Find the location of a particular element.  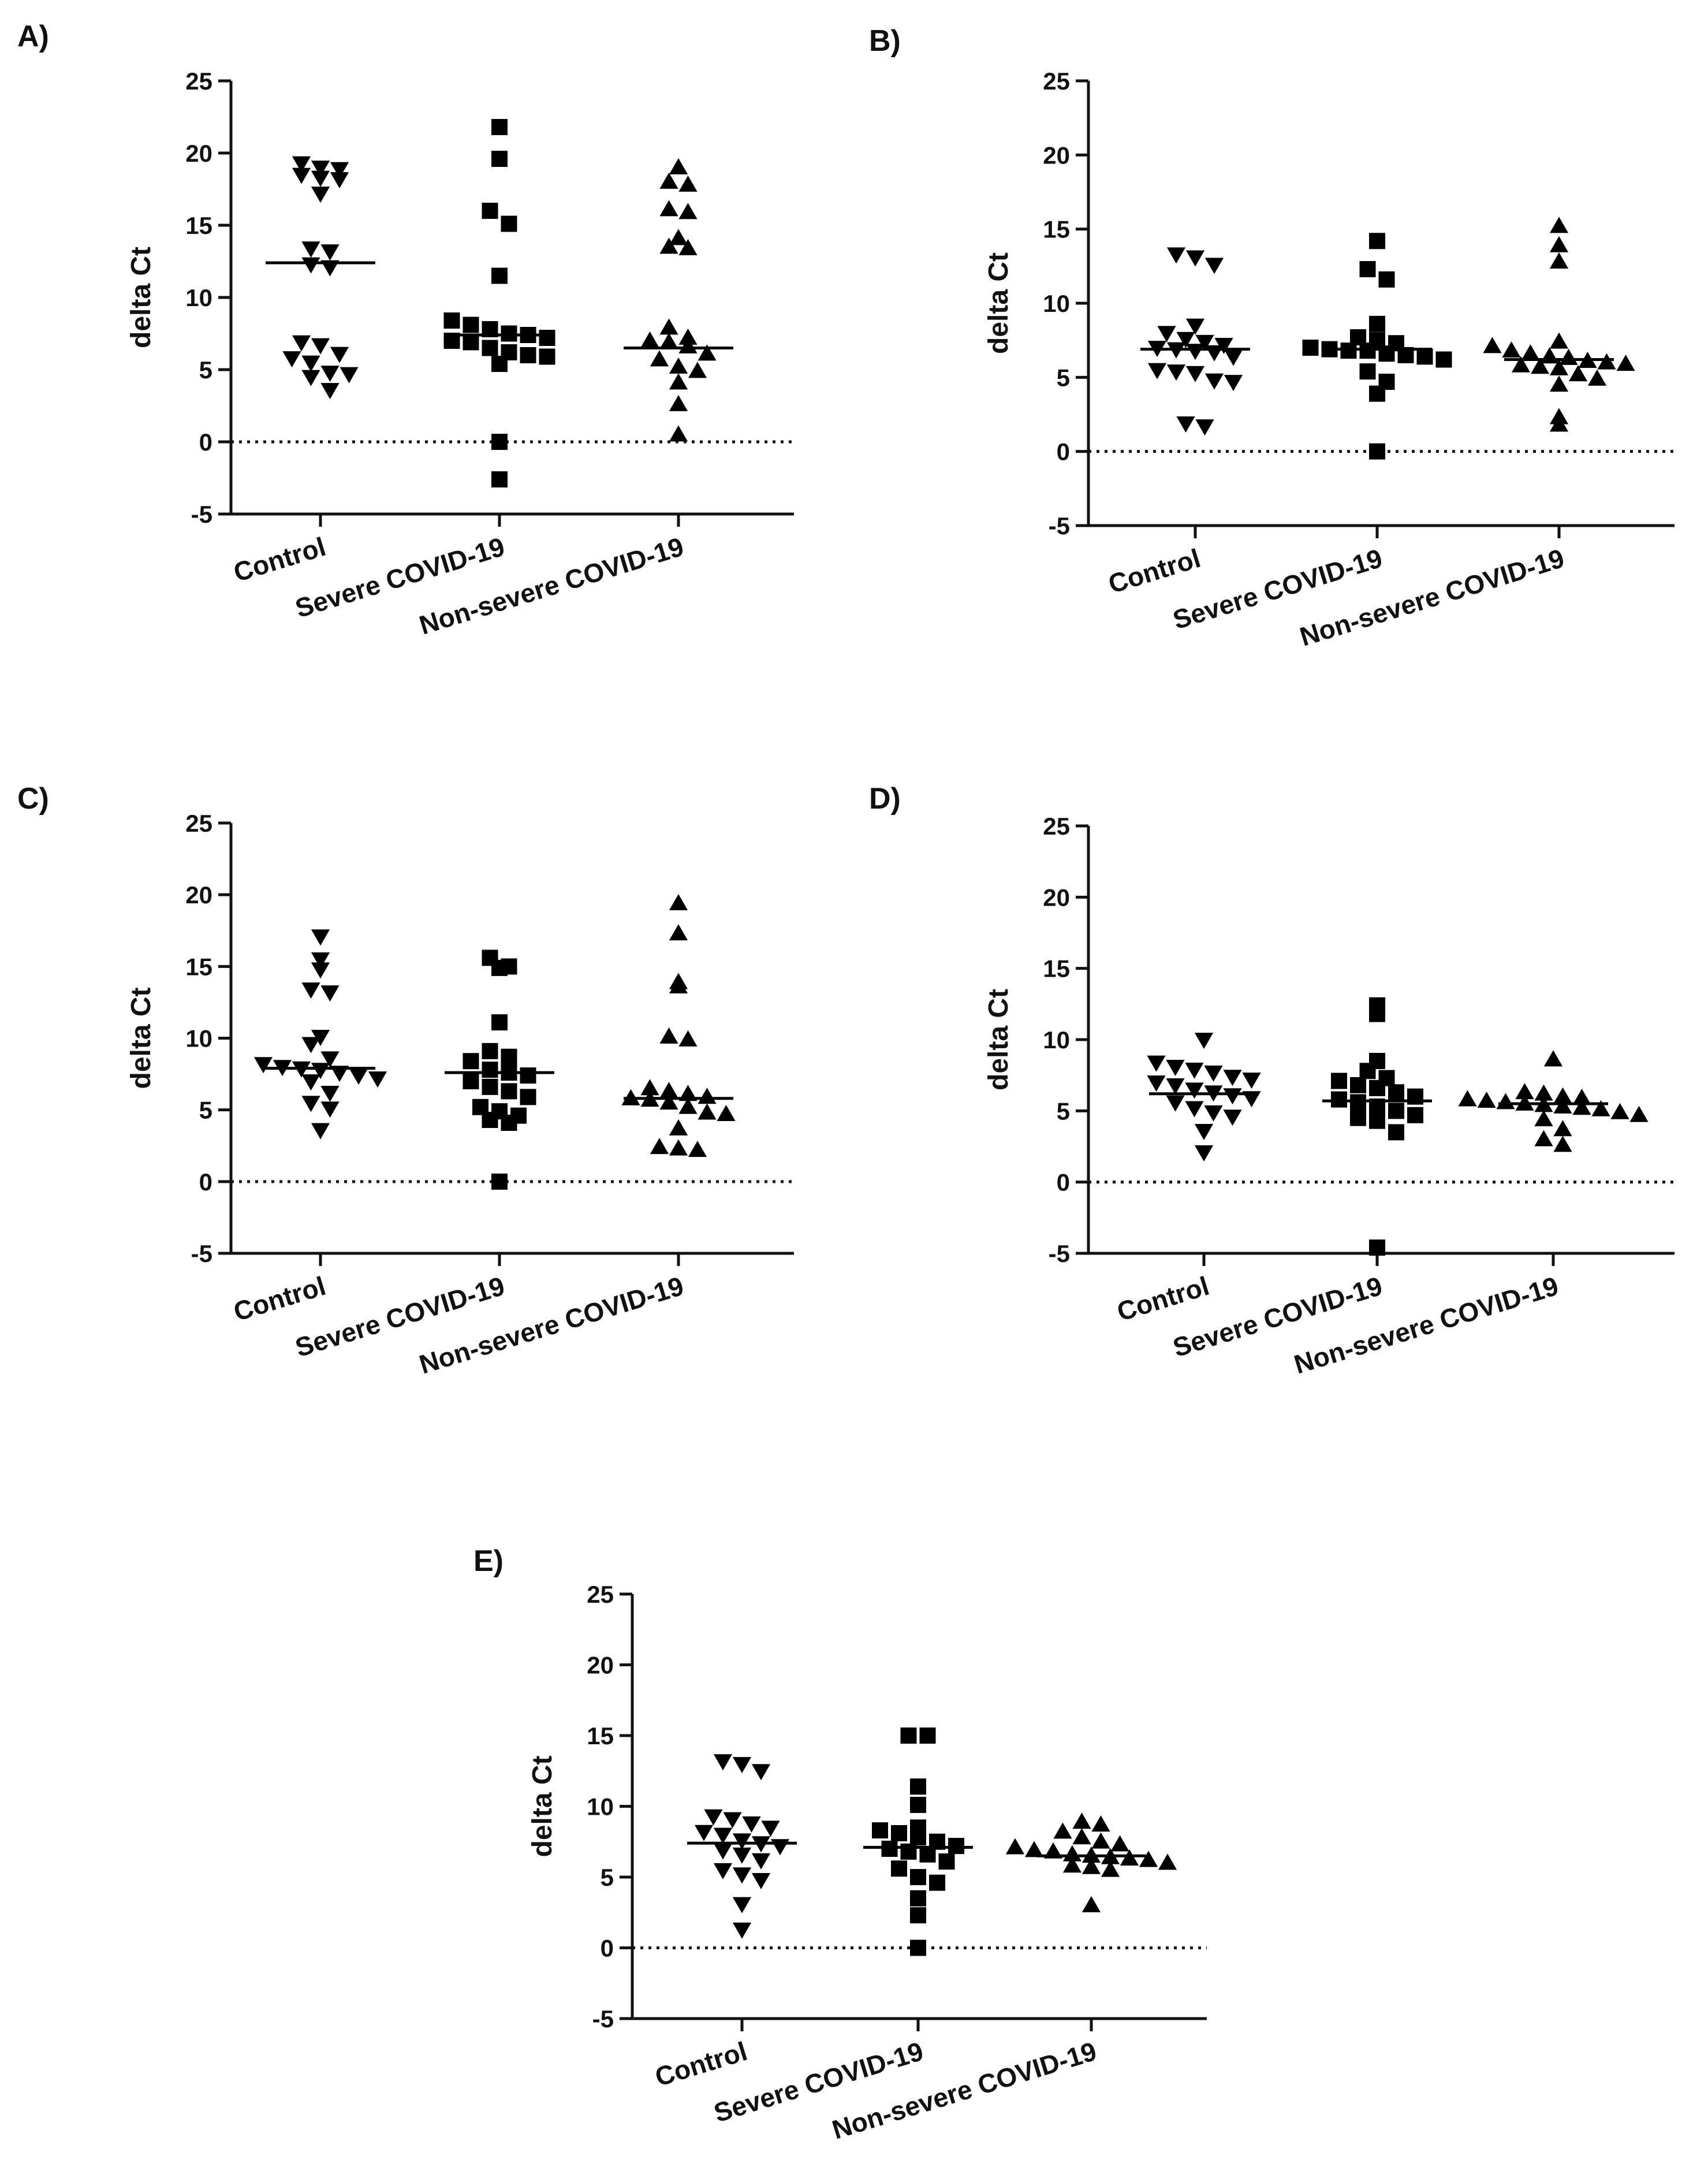

panel-label: A) is located at coordinates (33, 36).